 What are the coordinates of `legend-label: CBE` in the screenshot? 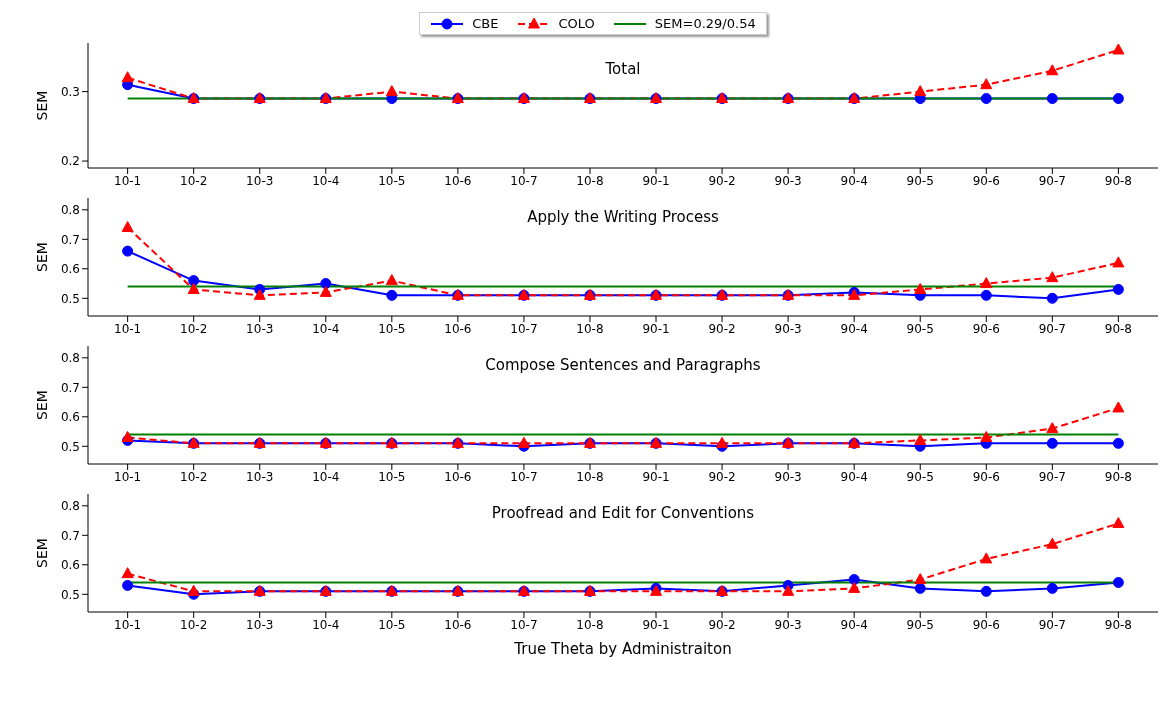 It's located at (485, 23).